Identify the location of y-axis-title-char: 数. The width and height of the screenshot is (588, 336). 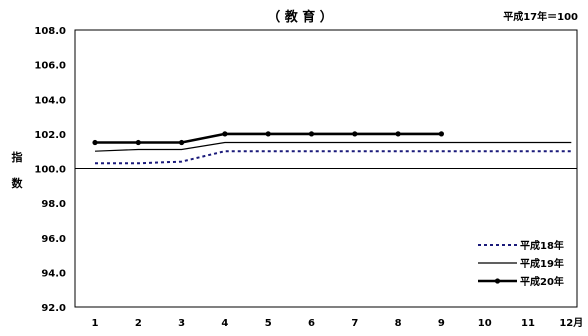
(18, 183).